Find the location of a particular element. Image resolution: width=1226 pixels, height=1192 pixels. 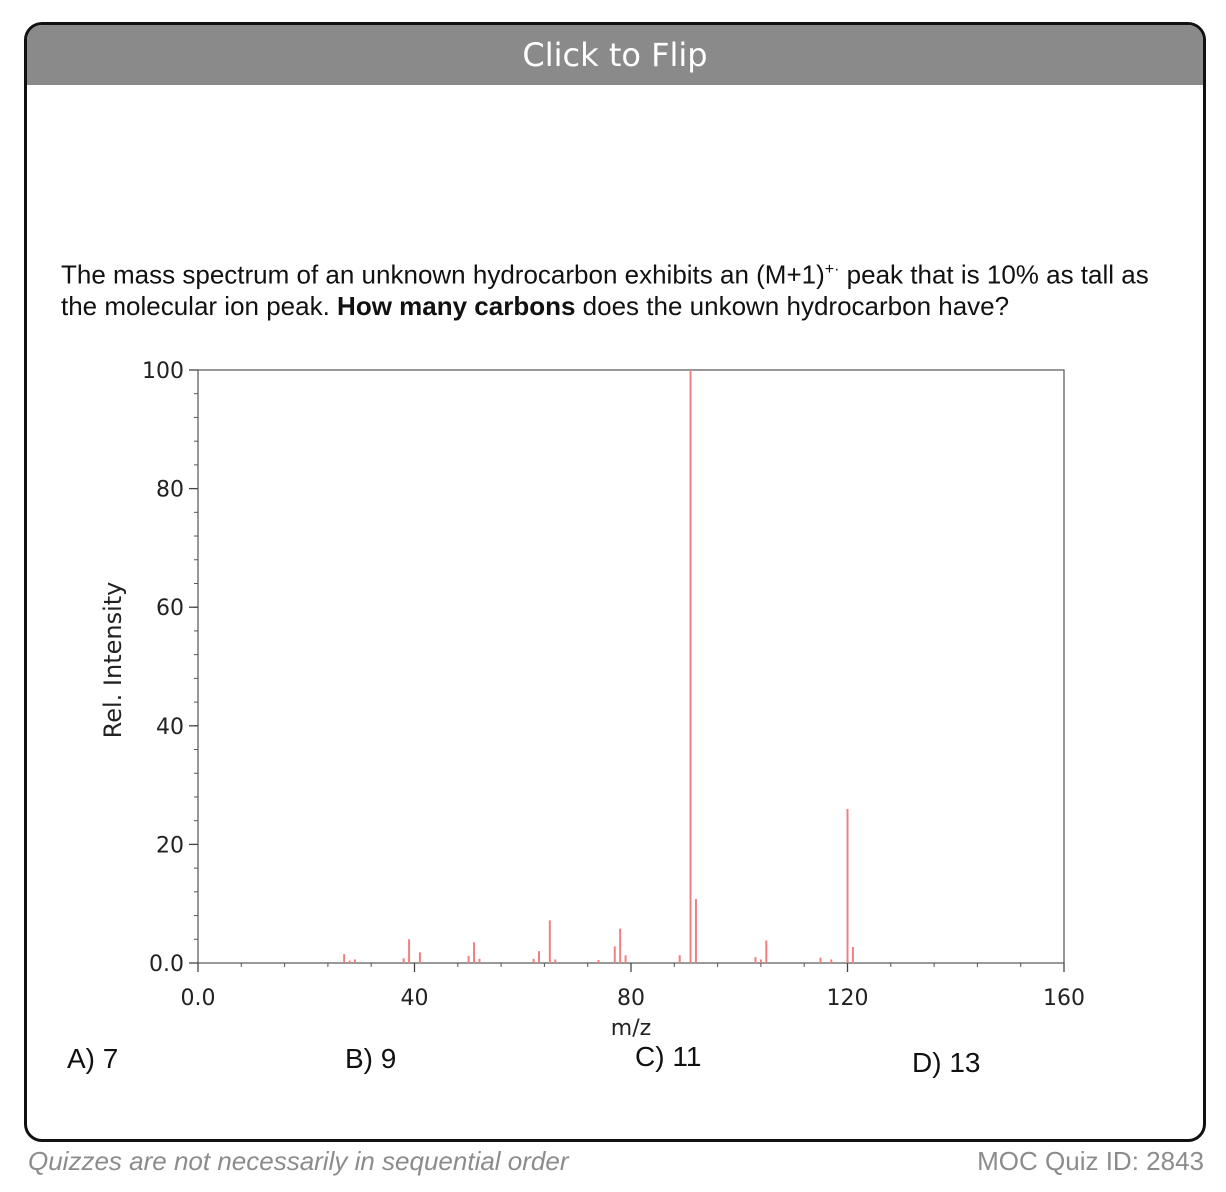

x-axis-label: m/z is located at coordinates (631, 1028).